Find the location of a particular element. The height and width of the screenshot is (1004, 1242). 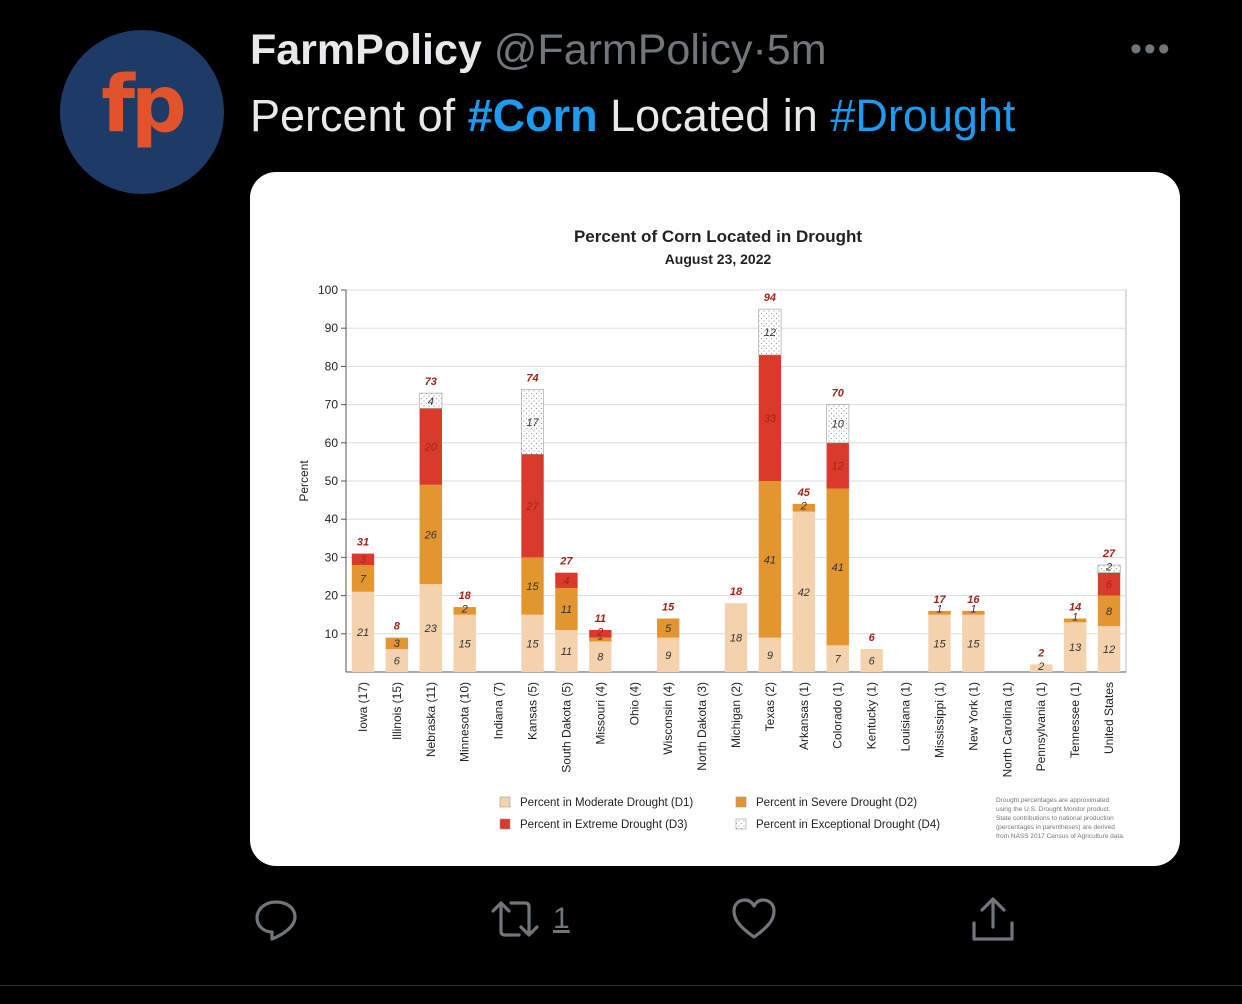

share-icon is located at coordinates (993, 919).